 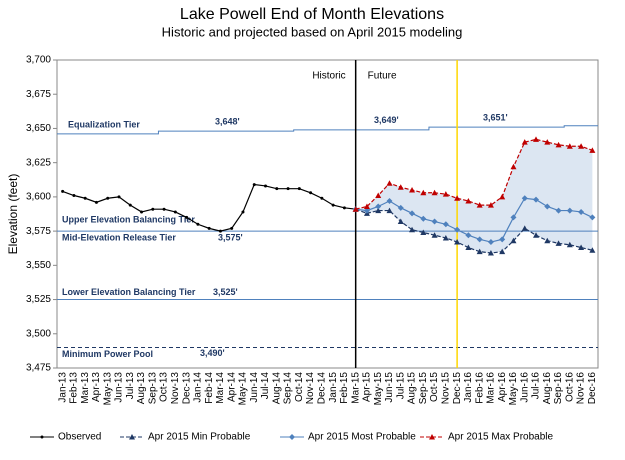 What do you see at coordinates (152, 388) in the screenshot?
I see `x-tick-label: Sep-13` at bounding box center [152, 388].